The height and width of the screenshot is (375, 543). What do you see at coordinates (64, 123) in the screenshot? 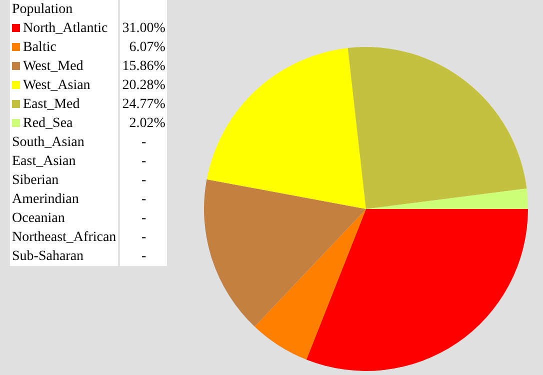
I see `legend-label: Red_Sea` at bounding box center [64, 123].